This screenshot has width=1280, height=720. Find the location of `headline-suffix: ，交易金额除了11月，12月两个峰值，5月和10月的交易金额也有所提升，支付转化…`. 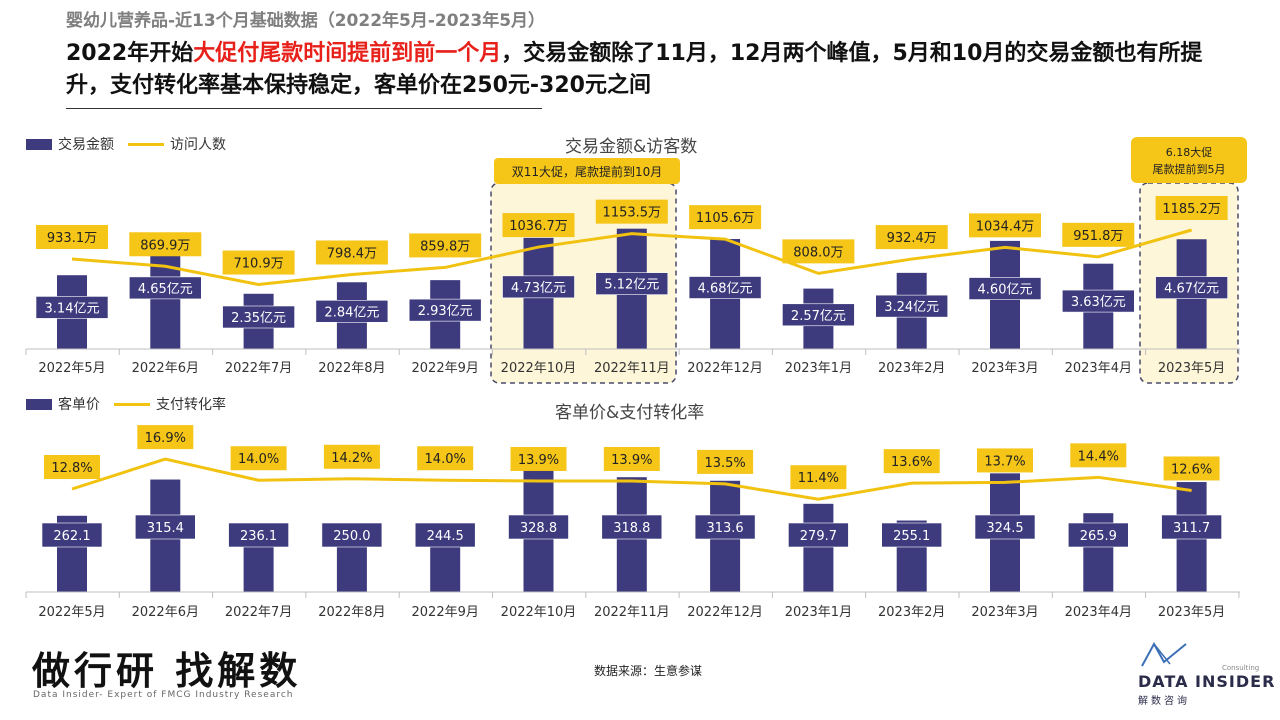

headline-suffix: ，交易金额除了11月，12月两个峰值，5月和10月的交易金额也有所提升，支付转化… is located at coordinates (634, 69).